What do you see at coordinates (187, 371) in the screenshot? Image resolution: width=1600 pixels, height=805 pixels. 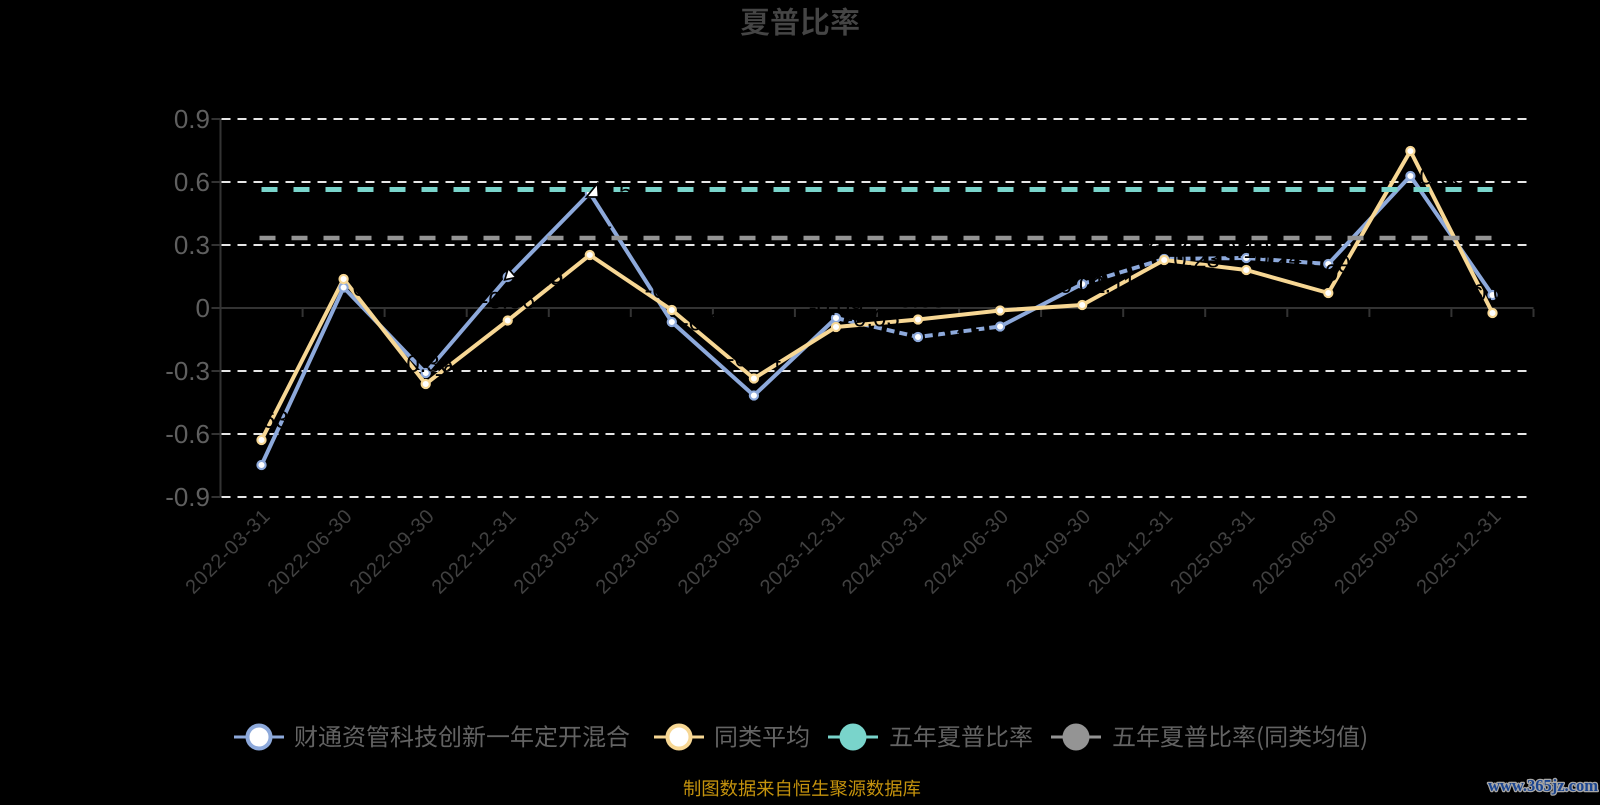 I see `svg-text: -0.3` at bounding box center [187, 371].